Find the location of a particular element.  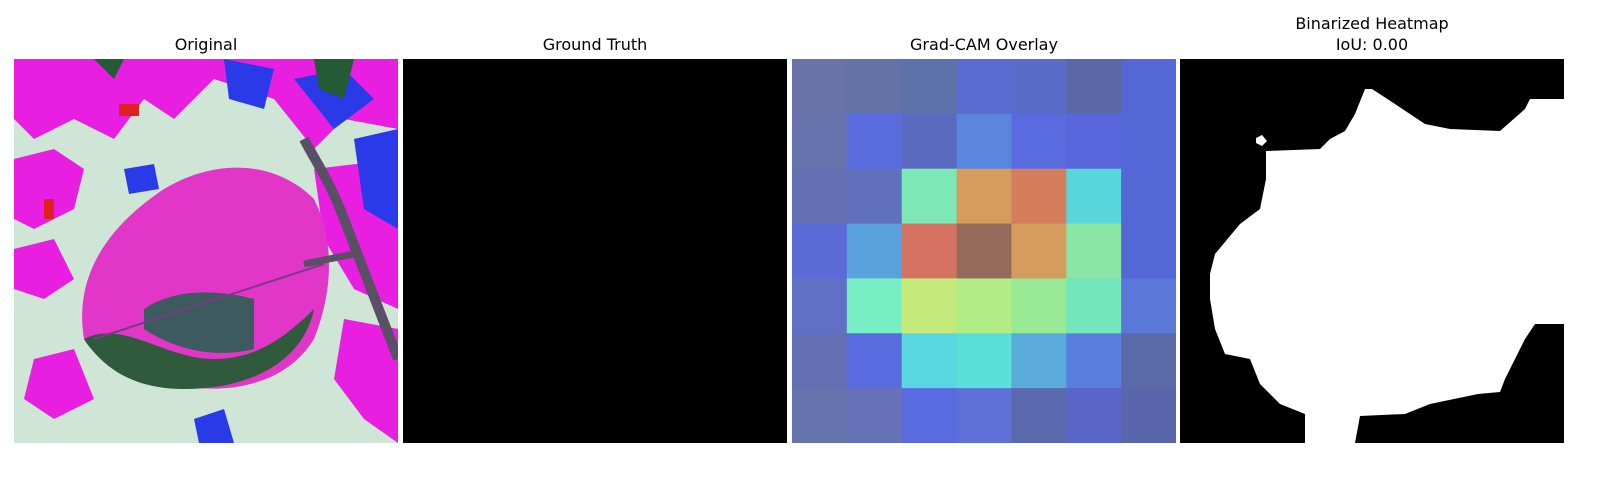

binarized-iou: IoU: 0.00 is located at coordinates (1372, 44).